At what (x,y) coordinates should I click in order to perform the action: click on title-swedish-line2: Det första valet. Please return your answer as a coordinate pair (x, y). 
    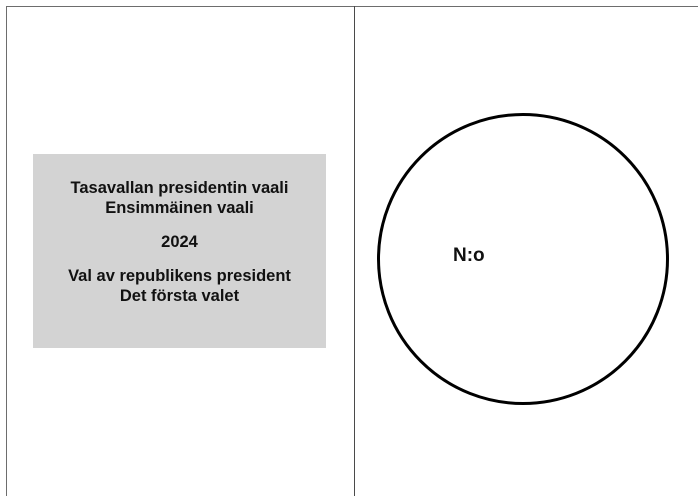
    Looking at the image, I should click on (179, 296).